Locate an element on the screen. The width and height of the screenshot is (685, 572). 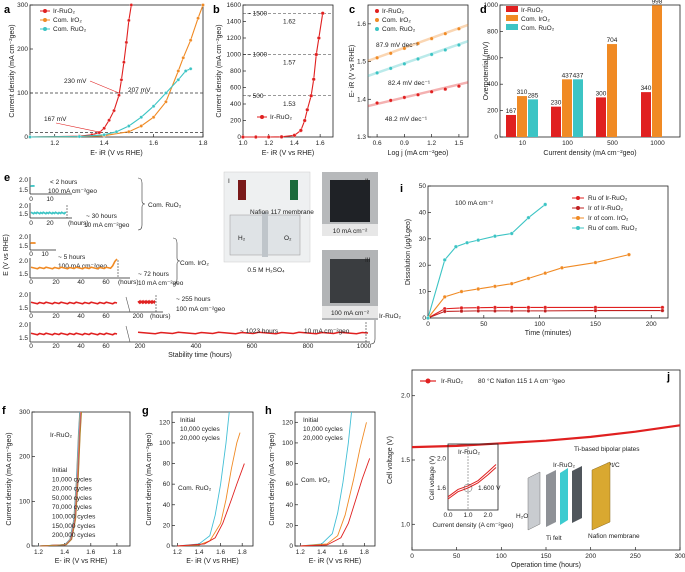
y-tick-label: 120 is located at coordinates (287, 422).